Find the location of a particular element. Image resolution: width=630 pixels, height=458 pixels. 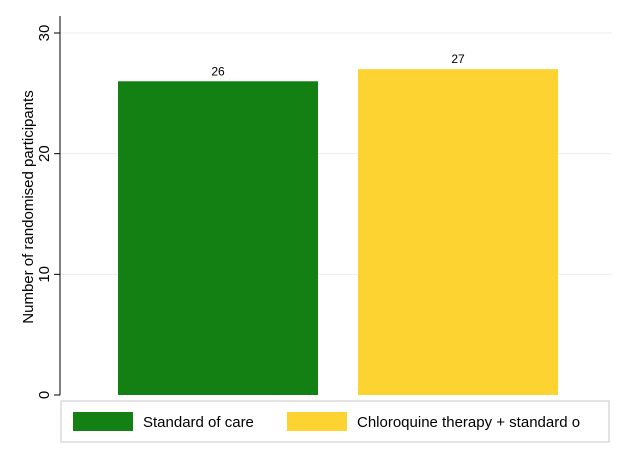

y-tick-label: 0 is located at coordinates (44, 395).